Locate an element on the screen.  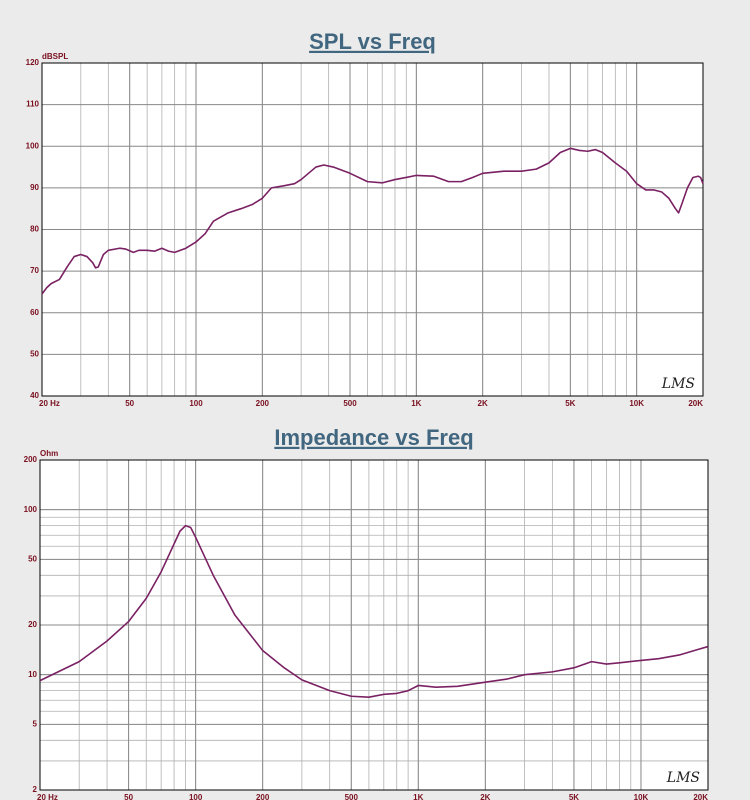
y-tick-label: 2 is located at coordinates (35, 789).